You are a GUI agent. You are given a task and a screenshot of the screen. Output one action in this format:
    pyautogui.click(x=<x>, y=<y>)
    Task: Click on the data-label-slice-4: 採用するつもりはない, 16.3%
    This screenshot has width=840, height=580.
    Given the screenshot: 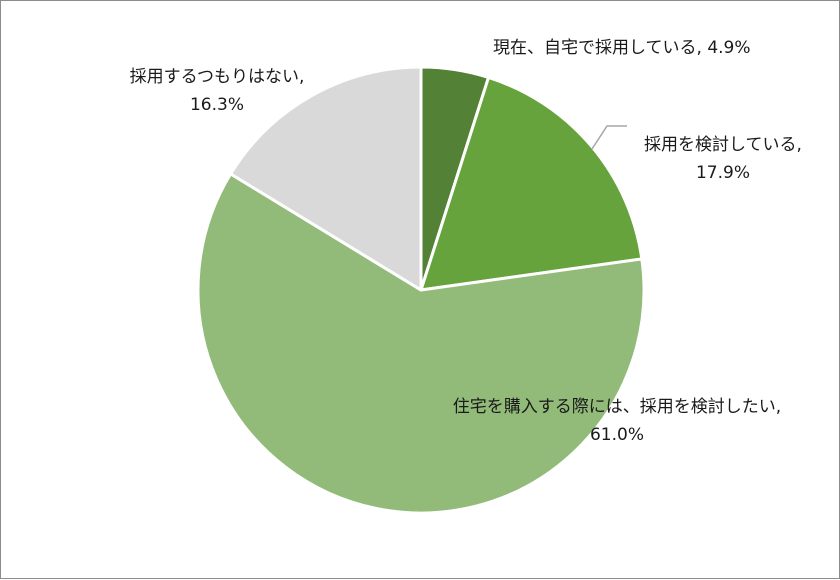 What is the action you would take?
    pyautogui.click(x=217, y=91)
    